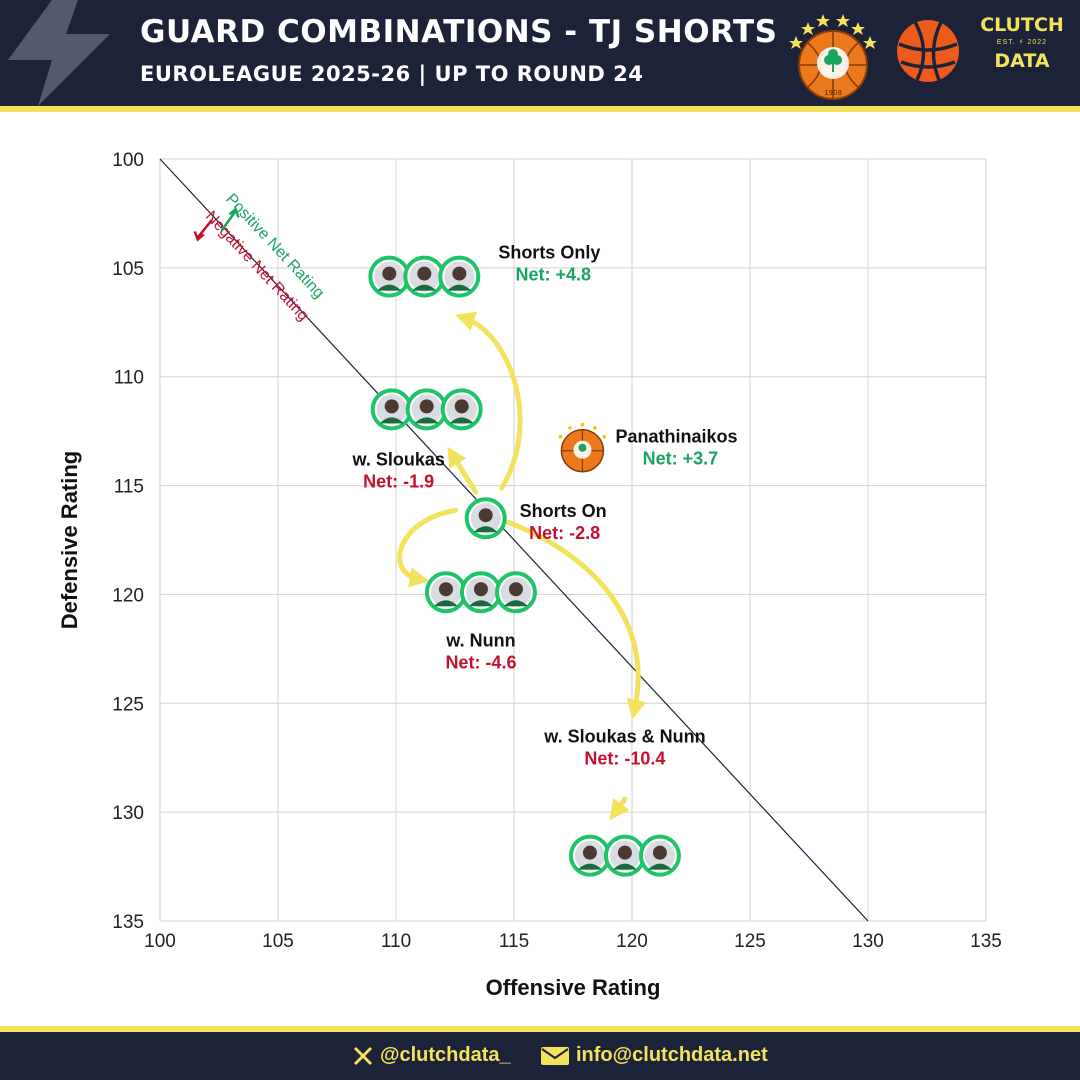 Image resolution: width=1080 pixels, height=1080 pixels. I want to click on arrow-to-sloukas-nunn, so click(576, 619).